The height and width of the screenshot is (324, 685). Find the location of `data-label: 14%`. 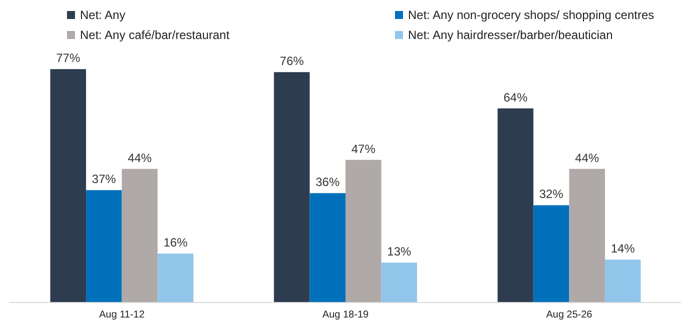

data-label: 14% is located at coordinates (623, 249).